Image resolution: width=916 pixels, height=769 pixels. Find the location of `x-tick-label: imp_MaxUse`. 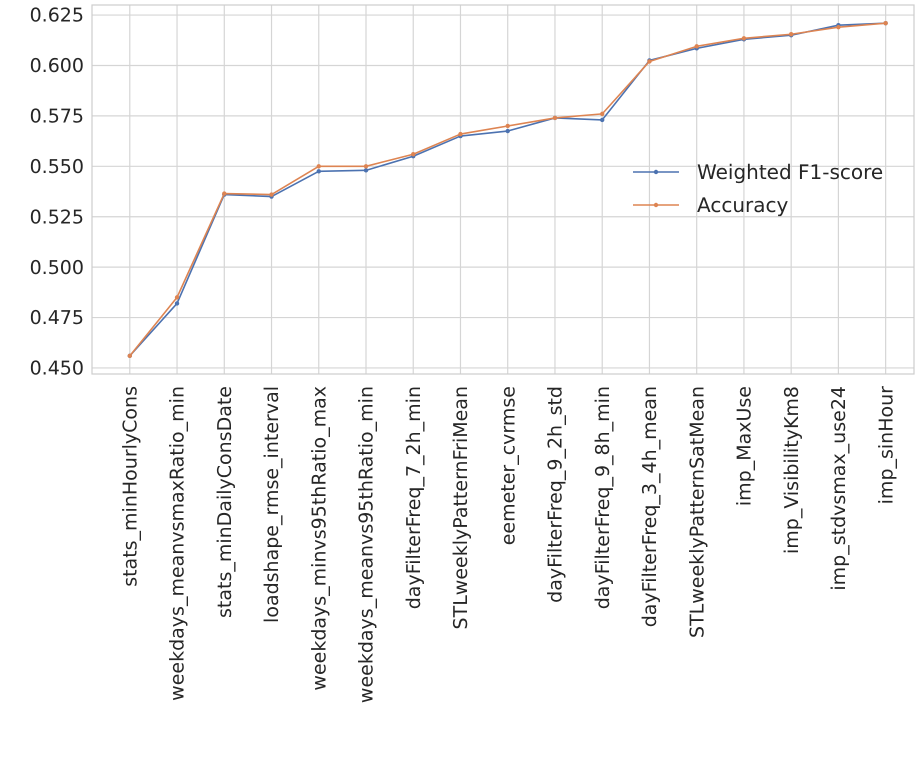

x-tick-label: imp_MaxUse is located at coordinates (745, 446).